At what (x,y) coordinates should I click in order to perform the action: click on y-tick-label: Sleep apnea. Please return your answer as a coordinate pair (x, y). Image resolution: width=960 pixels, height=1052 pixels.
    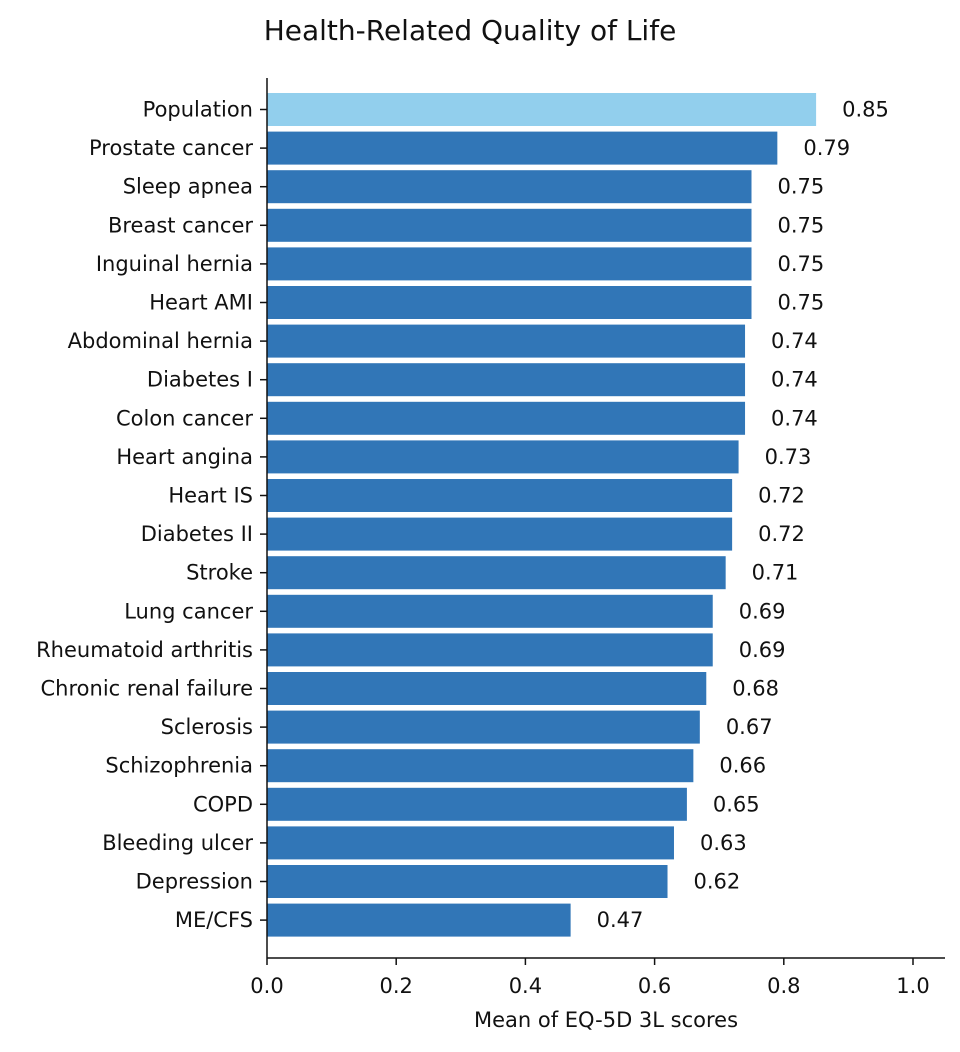
    Looking at the image, I should click on (188, 187).